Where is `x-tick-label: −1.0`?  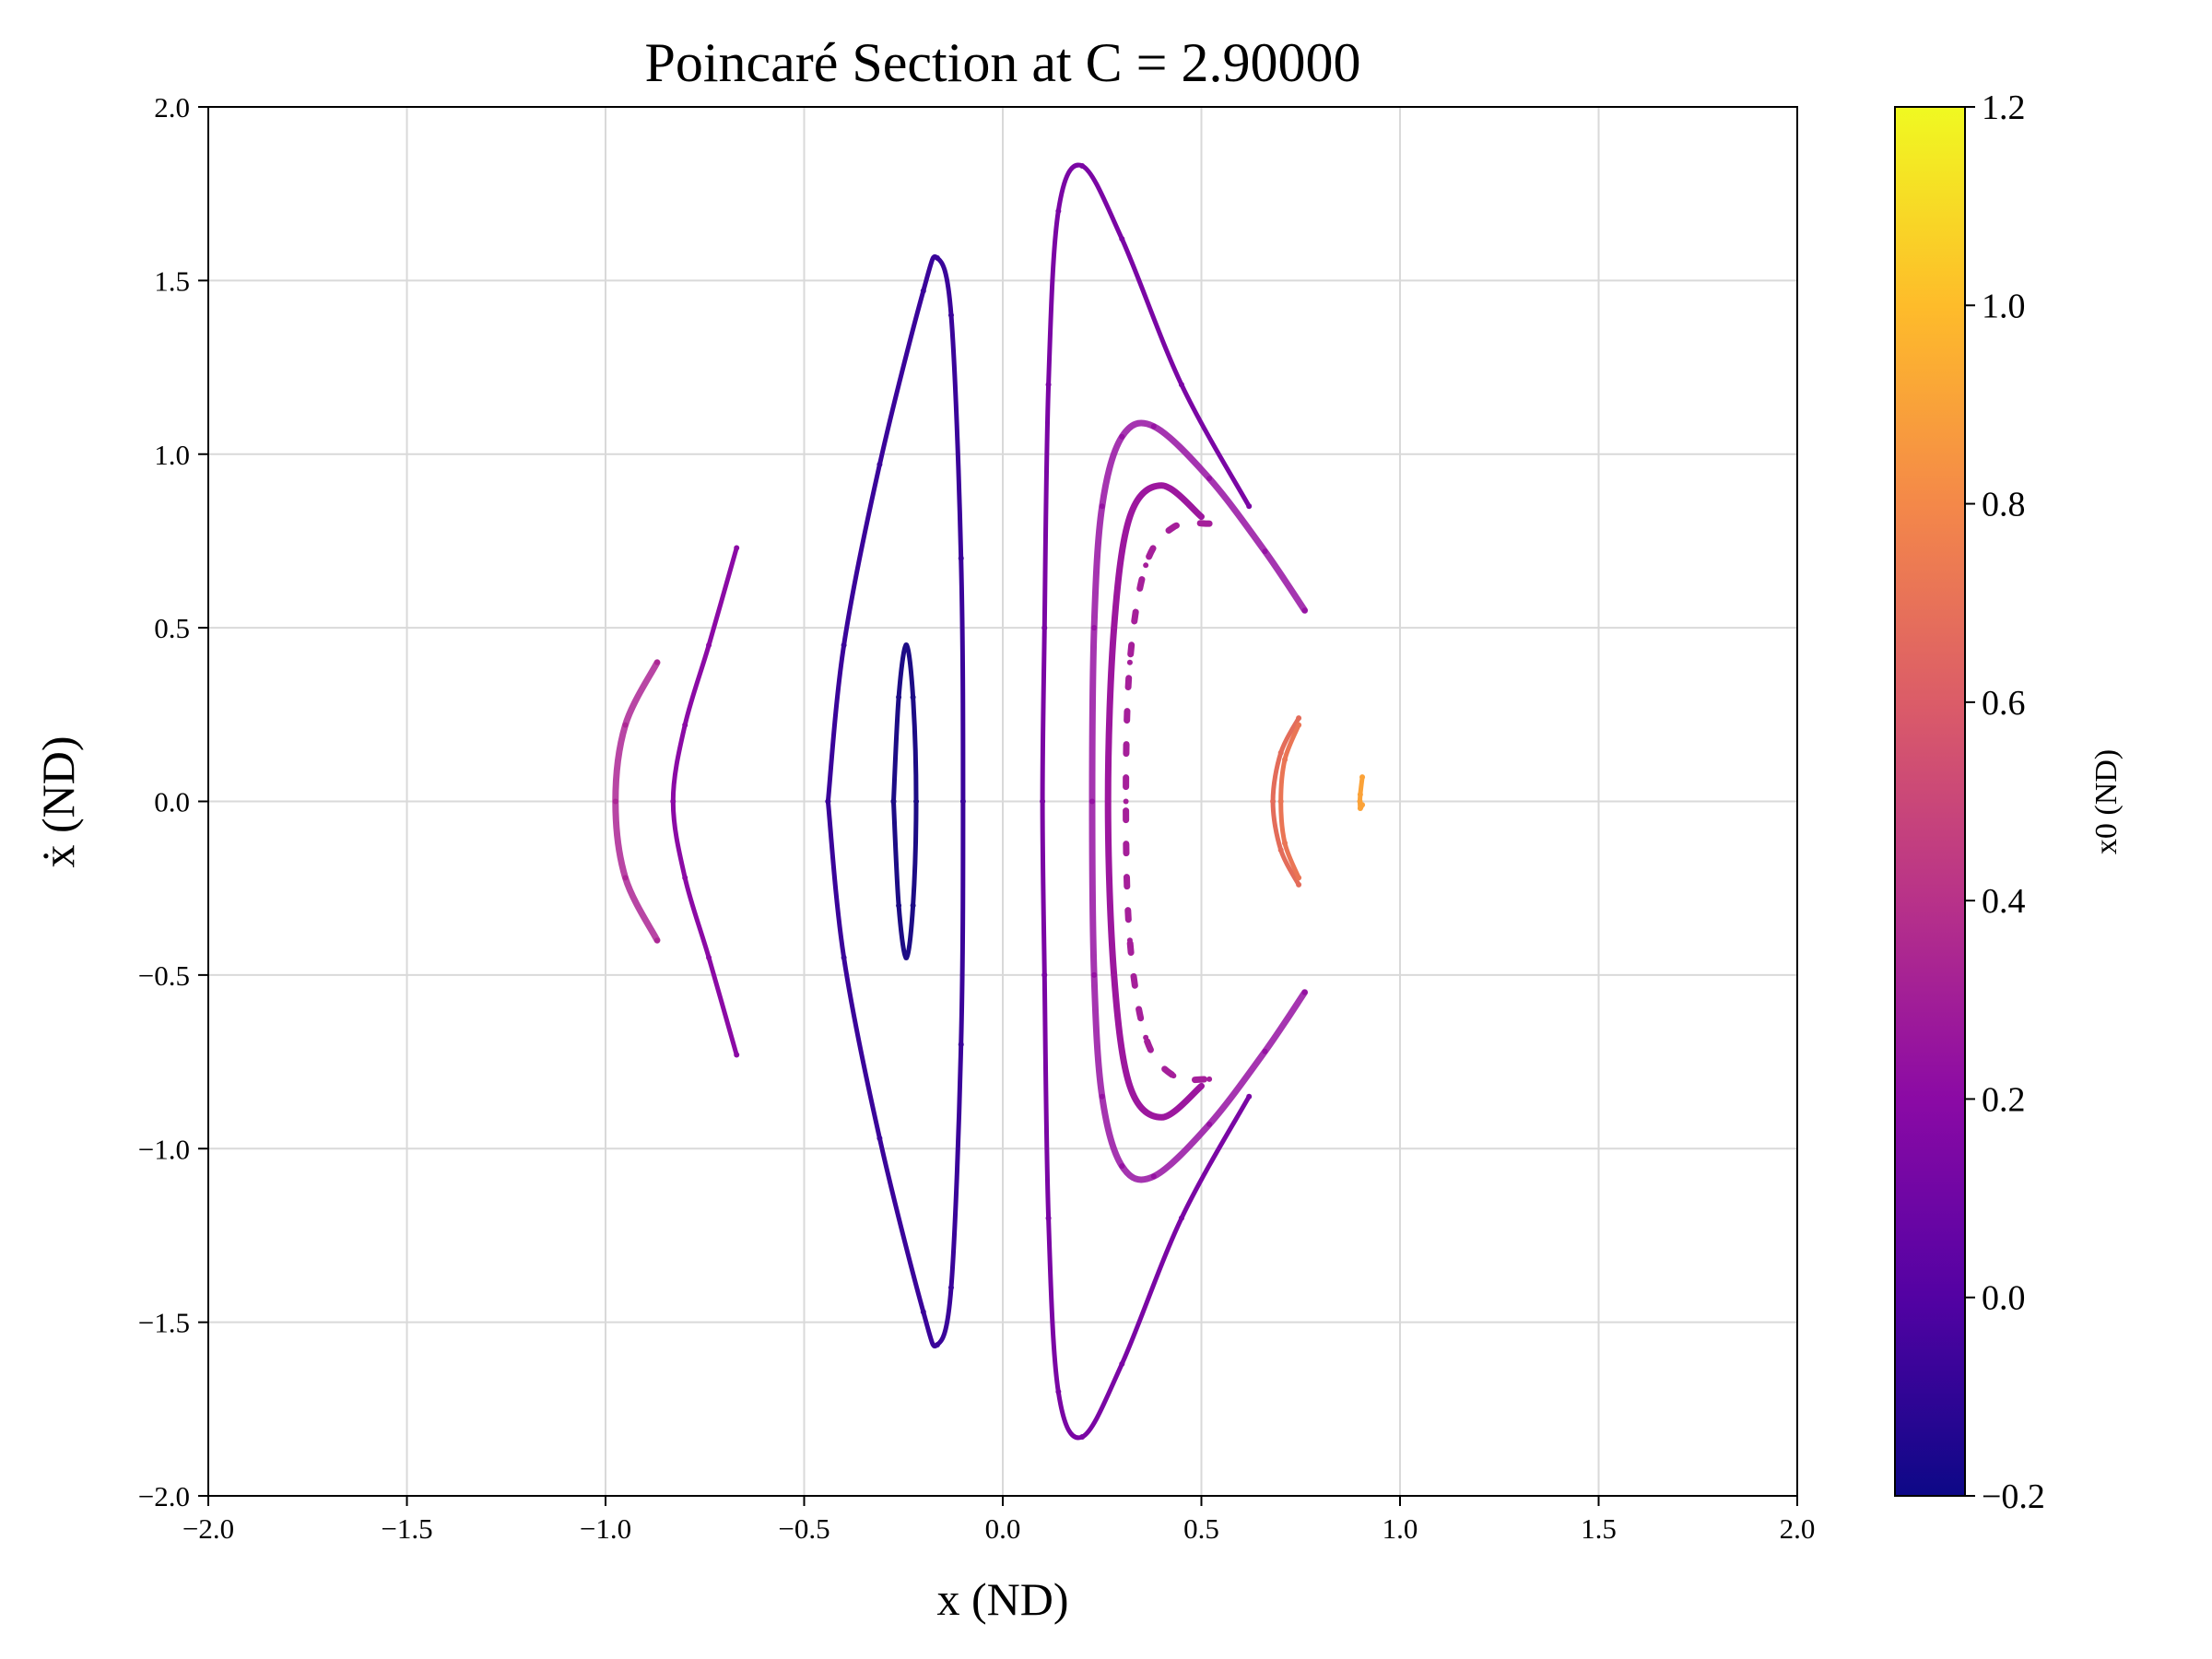 x-tick-label: −1.0 is located at coordinates (605, 1528).